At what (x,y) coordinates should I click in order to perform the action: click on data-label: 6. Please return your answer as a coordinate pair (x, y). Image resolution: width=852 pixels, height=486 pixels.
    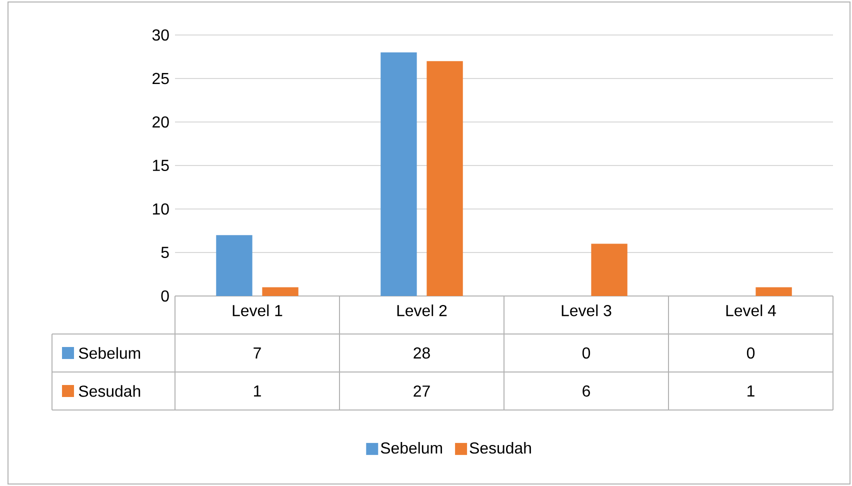
    Looking at the image, I should click on (586, 391).